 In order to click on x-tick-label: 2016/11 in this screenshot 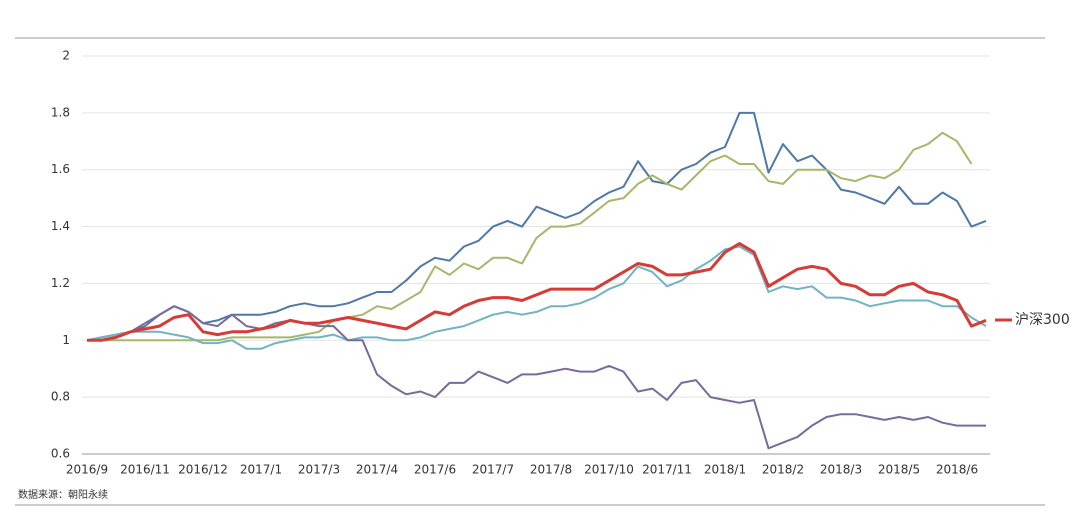, I will do `click(145, 470)`.